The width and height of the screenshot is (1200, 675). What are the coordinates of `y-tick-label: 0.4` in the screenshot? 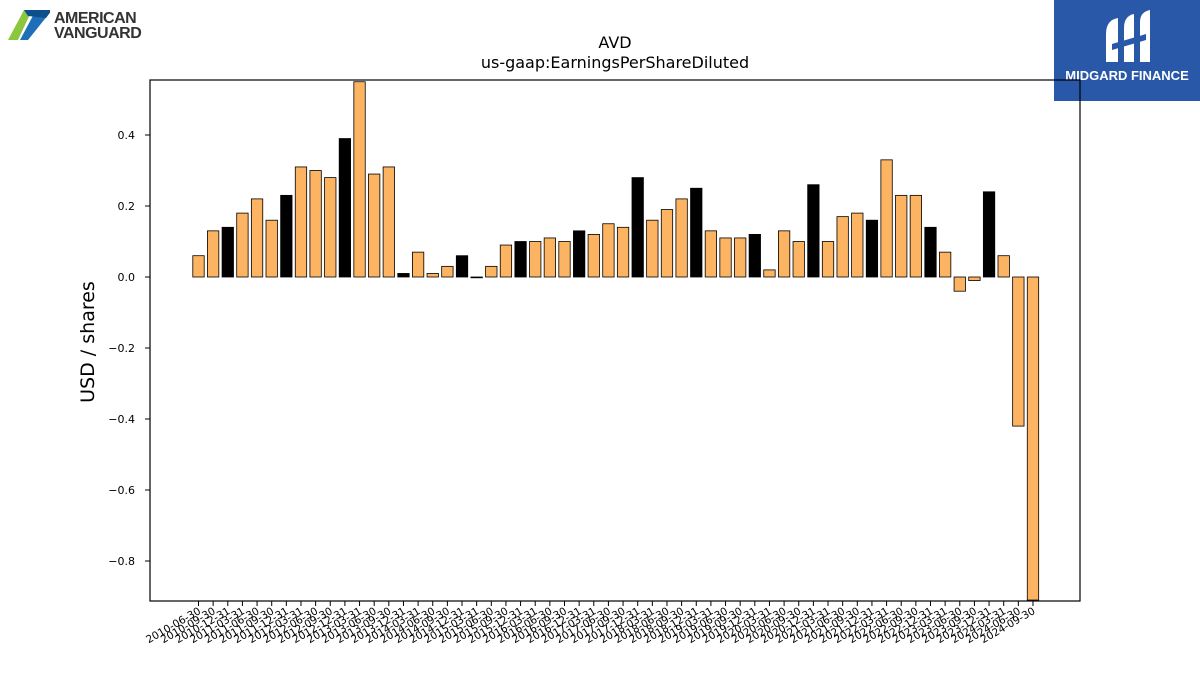 It's located at (127, 135).